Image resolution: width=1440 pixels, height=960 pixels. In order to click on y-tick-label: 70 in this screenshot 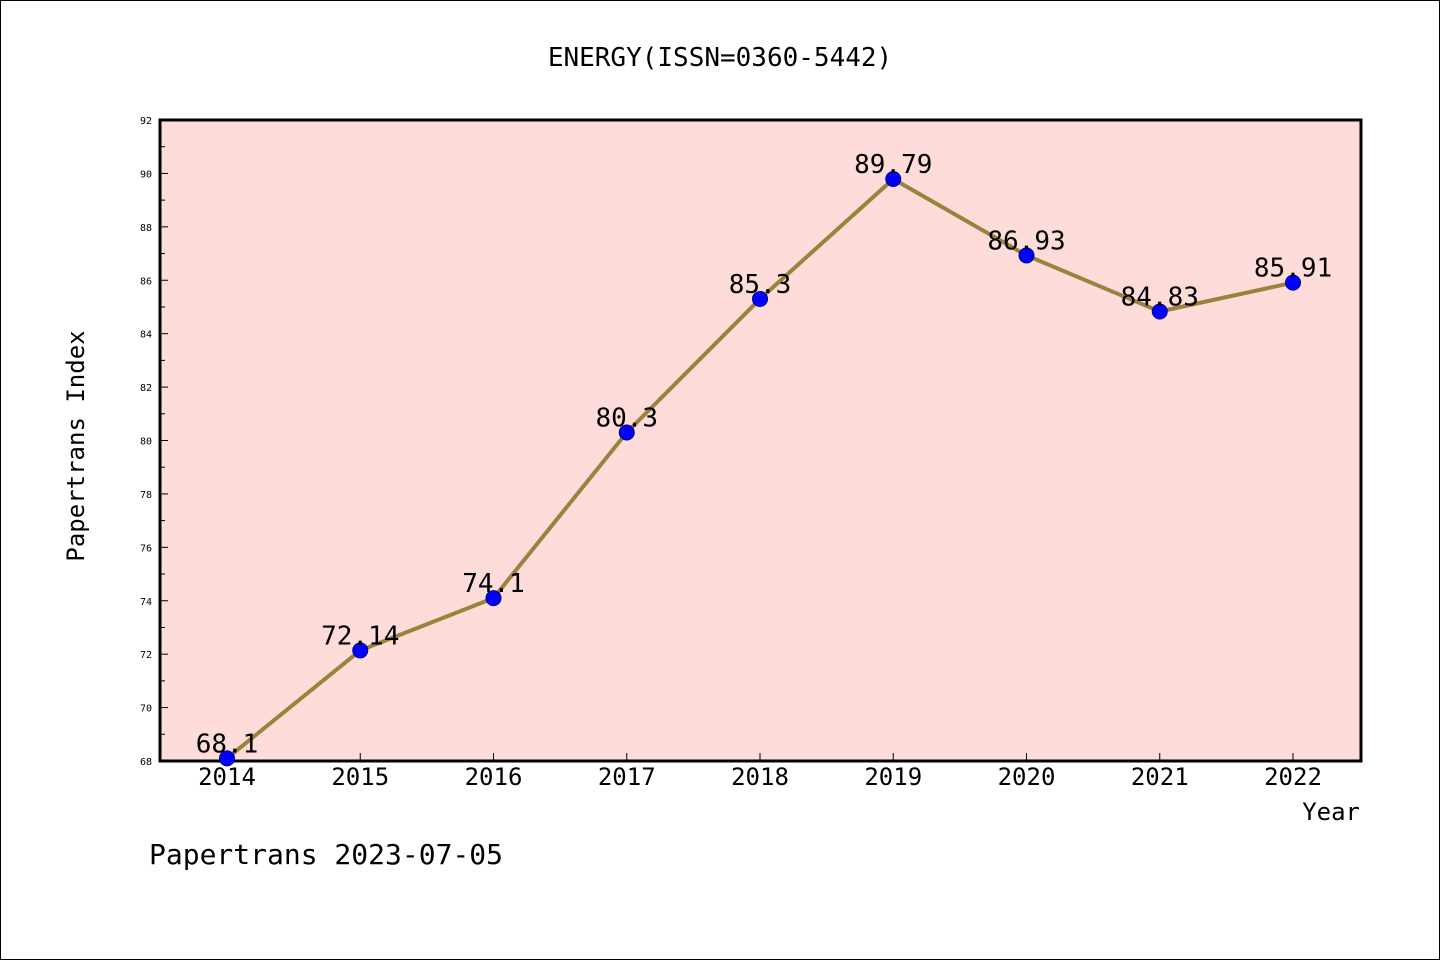, I will do `click(146, 709)`.